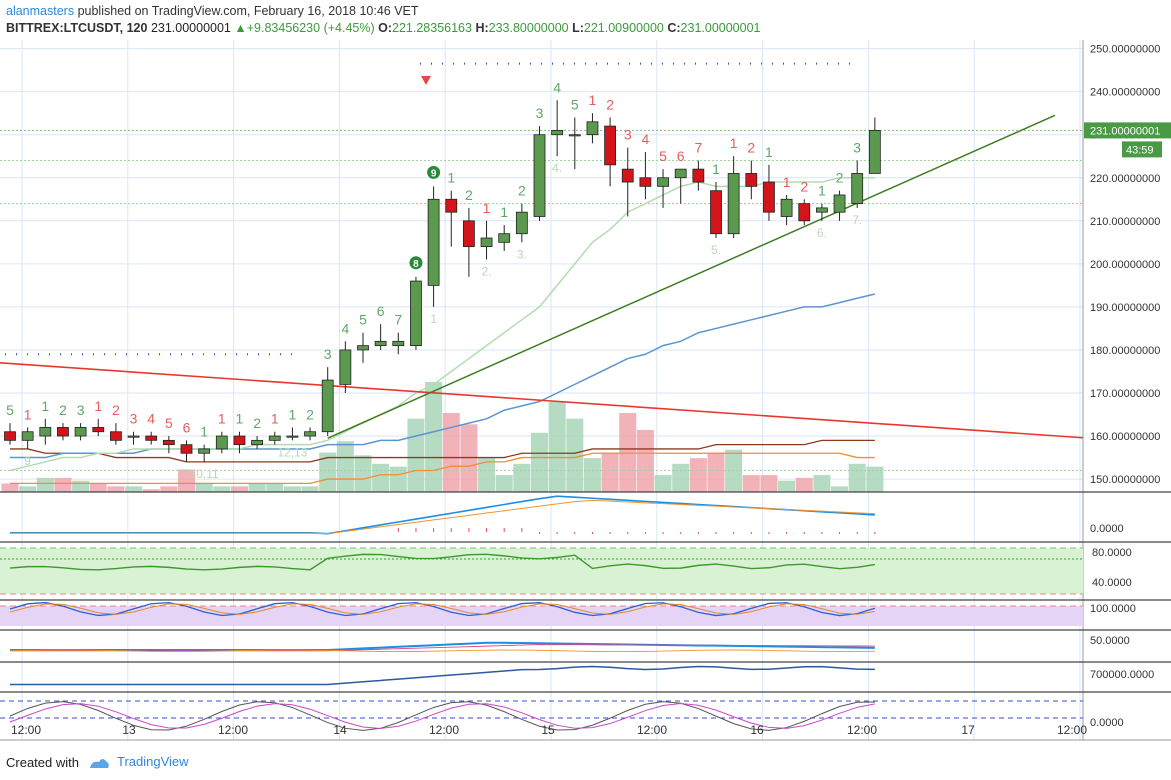  Describe the element at coordinates (674, 28) in the screenshot. I see `close-label: C:` at that location.